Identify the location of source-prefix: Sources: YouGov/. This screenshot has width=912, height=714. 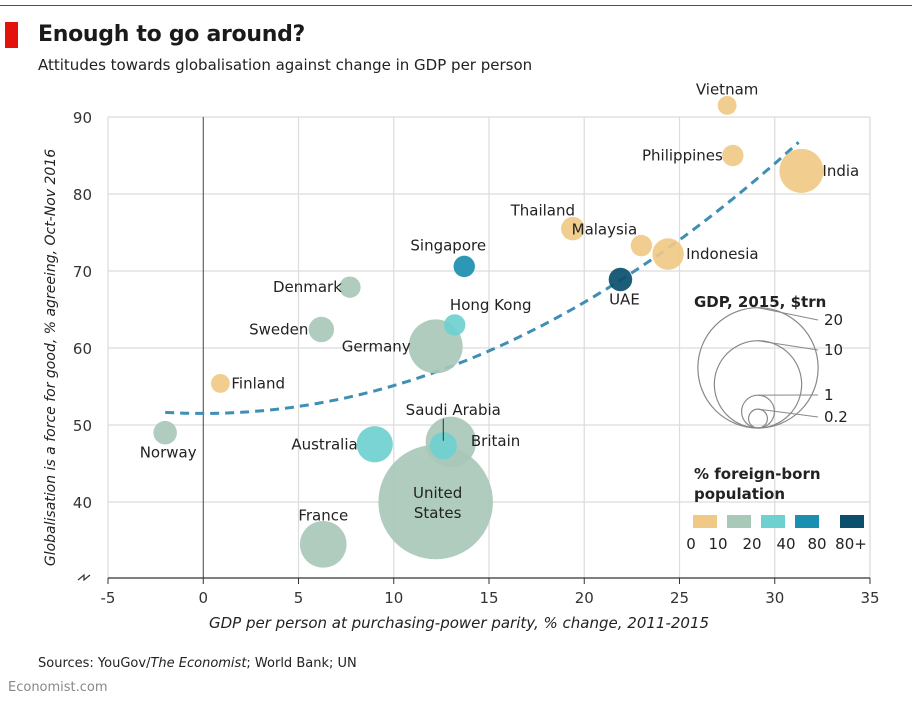
(94, 663).